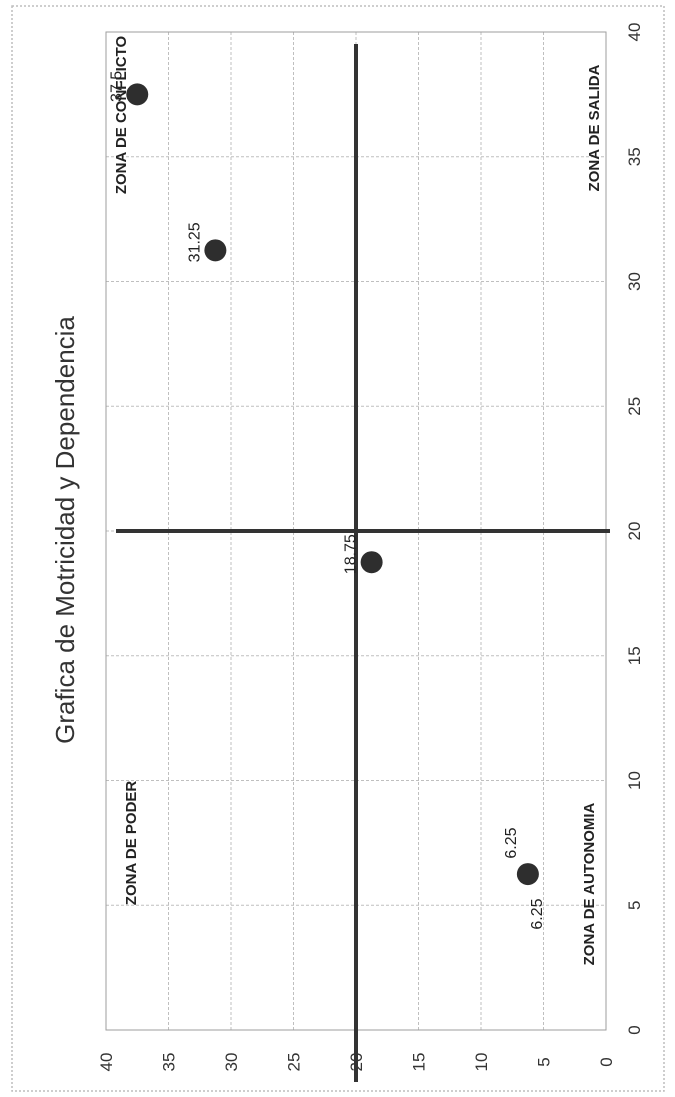 The height and width of the screenshot is (1097, 675). I want to click on x-tick-label: 35, so click(634, 156).